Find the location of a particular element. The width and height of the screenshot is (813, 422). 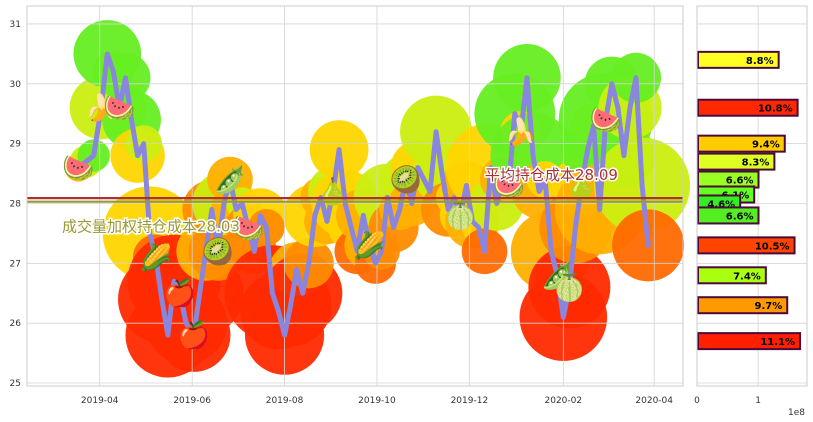

distribution-bar-label: 10.5% is located at coordinates (772, 246).